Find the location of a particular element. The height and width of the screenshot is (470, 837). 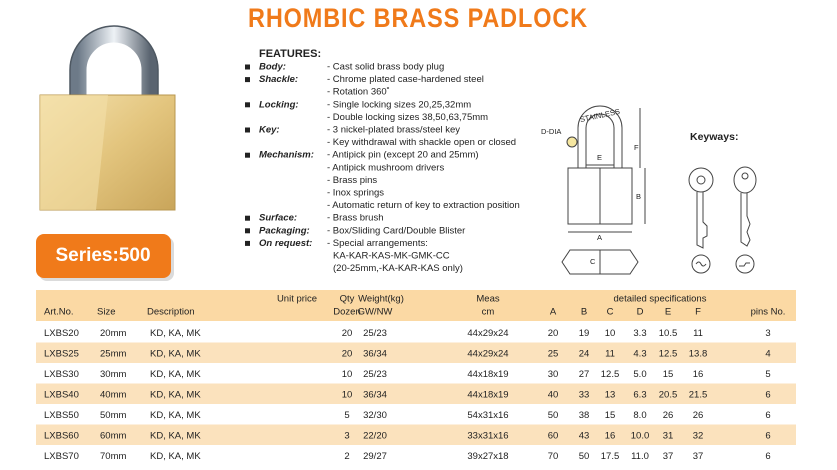

table-cell: 4 is located at coordinates (767, 353).